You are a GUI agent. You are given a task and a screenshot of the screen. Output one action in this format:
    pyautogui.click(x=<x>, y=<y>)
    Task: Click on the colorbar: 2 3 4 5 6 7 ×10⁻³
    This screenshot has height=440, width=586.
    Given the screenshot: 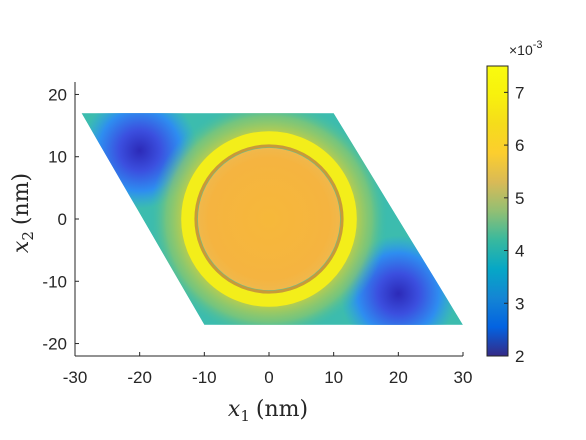 What is the action you would take?
    pyautogui.click(x=514, y=202)
    